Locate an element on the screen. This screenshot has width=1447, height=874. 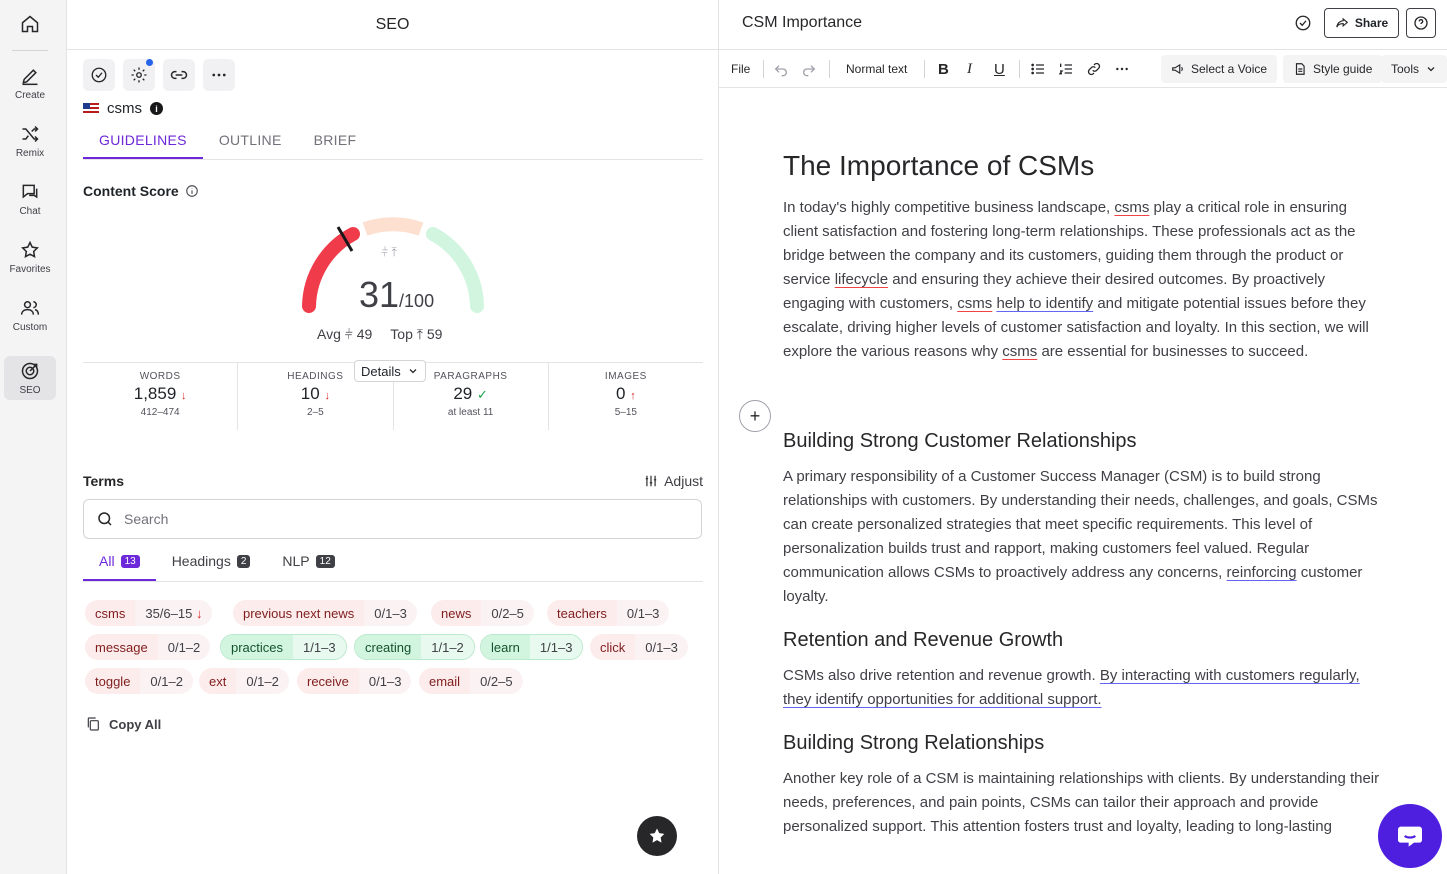
copy-all-button: Copy All is located at coordinates (123, 724).